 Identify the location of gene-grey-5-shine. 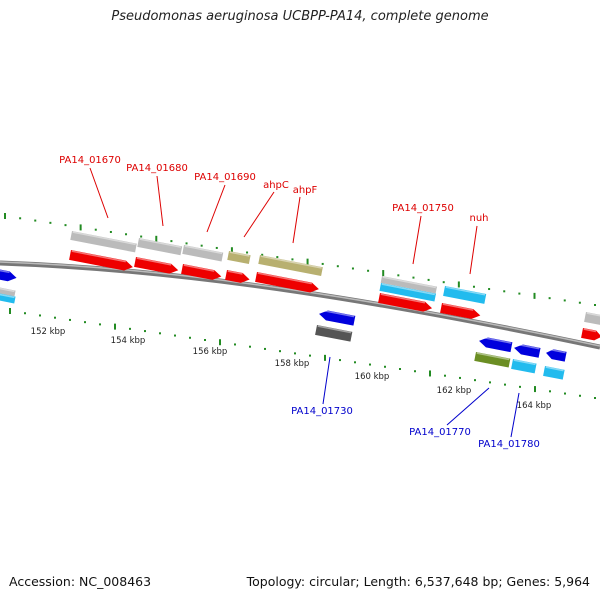
(593, 315).